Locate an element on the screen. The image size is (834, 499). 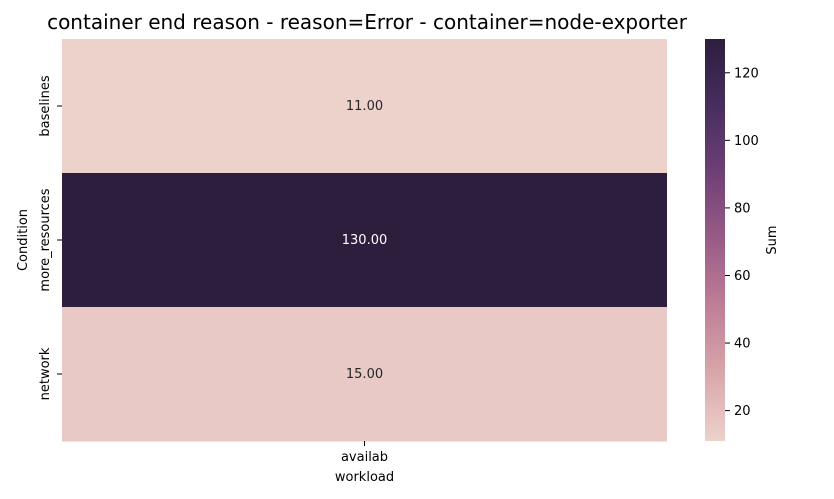
colorbar-tick-label: 120 is located at coordinates (746, 73).